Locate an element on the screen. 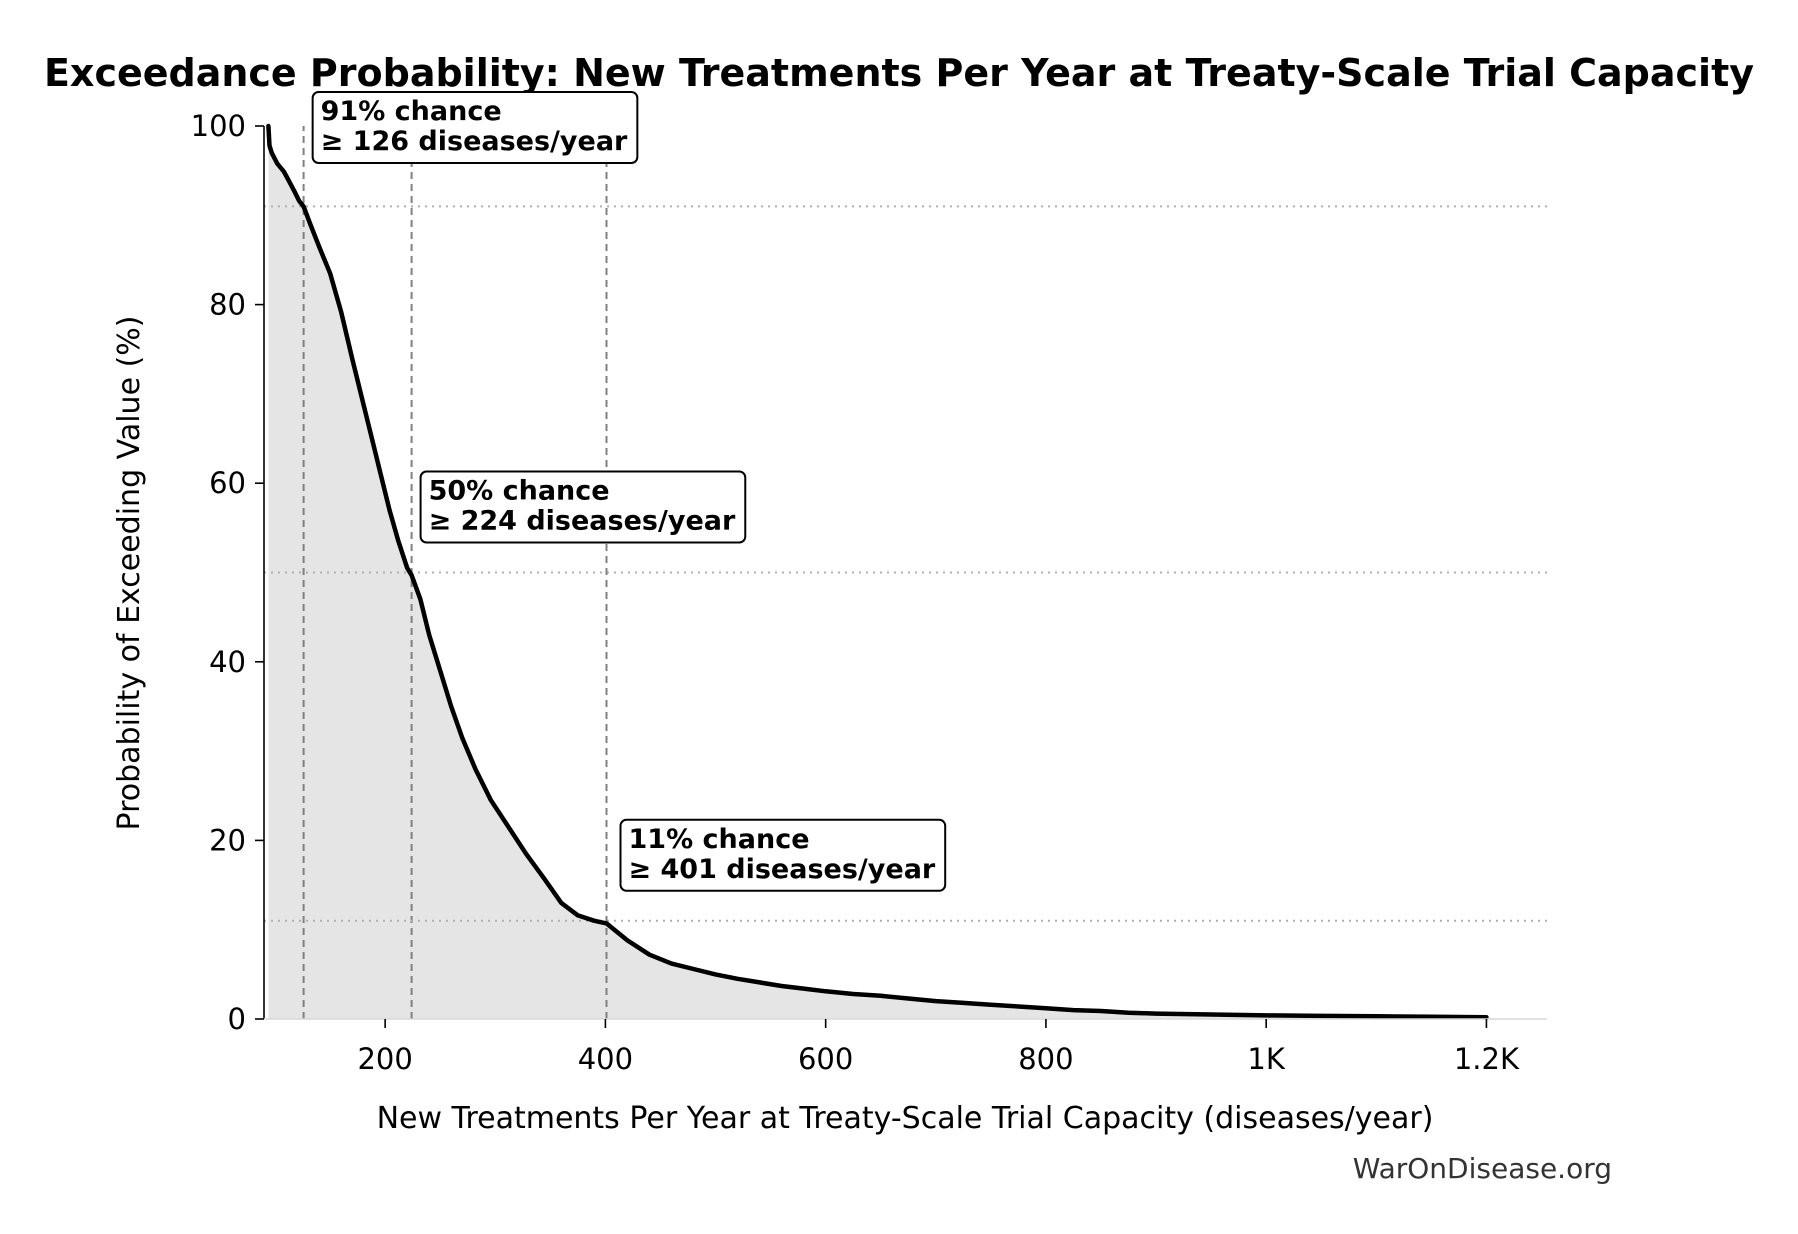  annotation-2: 50% chance≥ 224 diseases/year is located at coordinates (583, 507).